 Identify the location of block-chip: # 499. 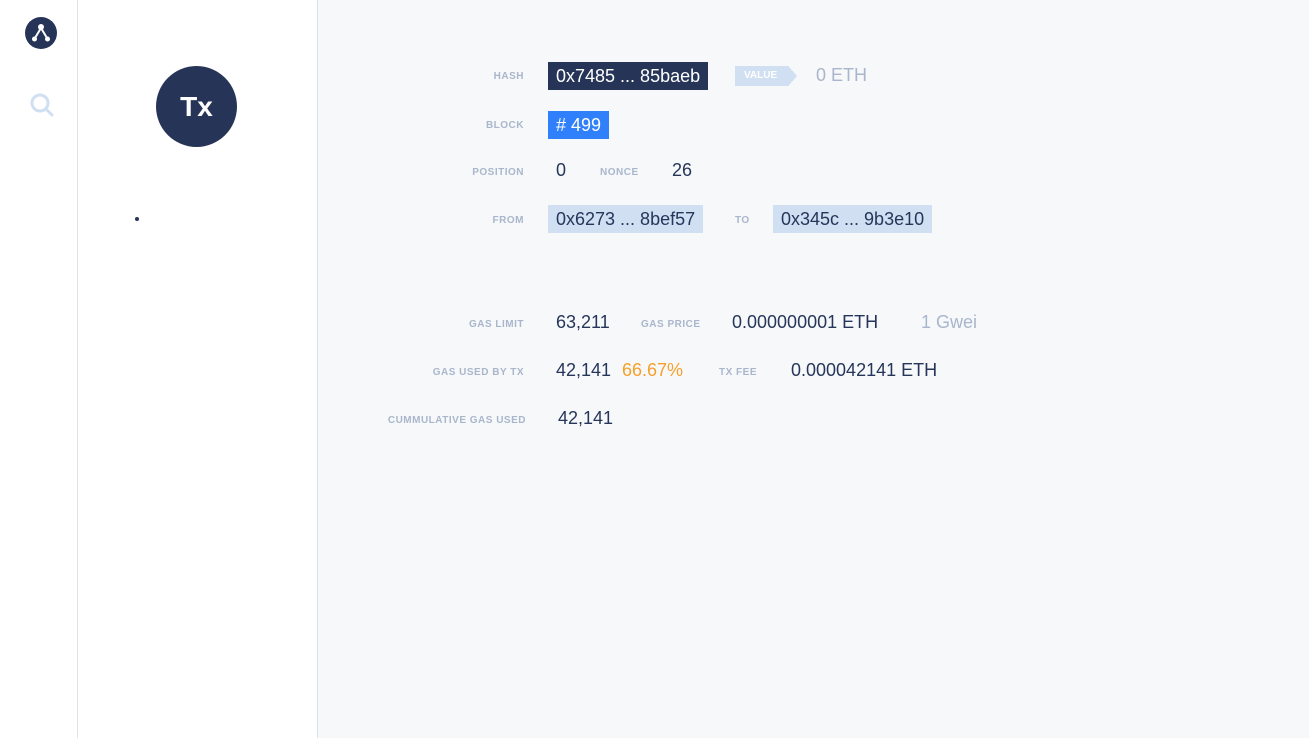
(579, 125).